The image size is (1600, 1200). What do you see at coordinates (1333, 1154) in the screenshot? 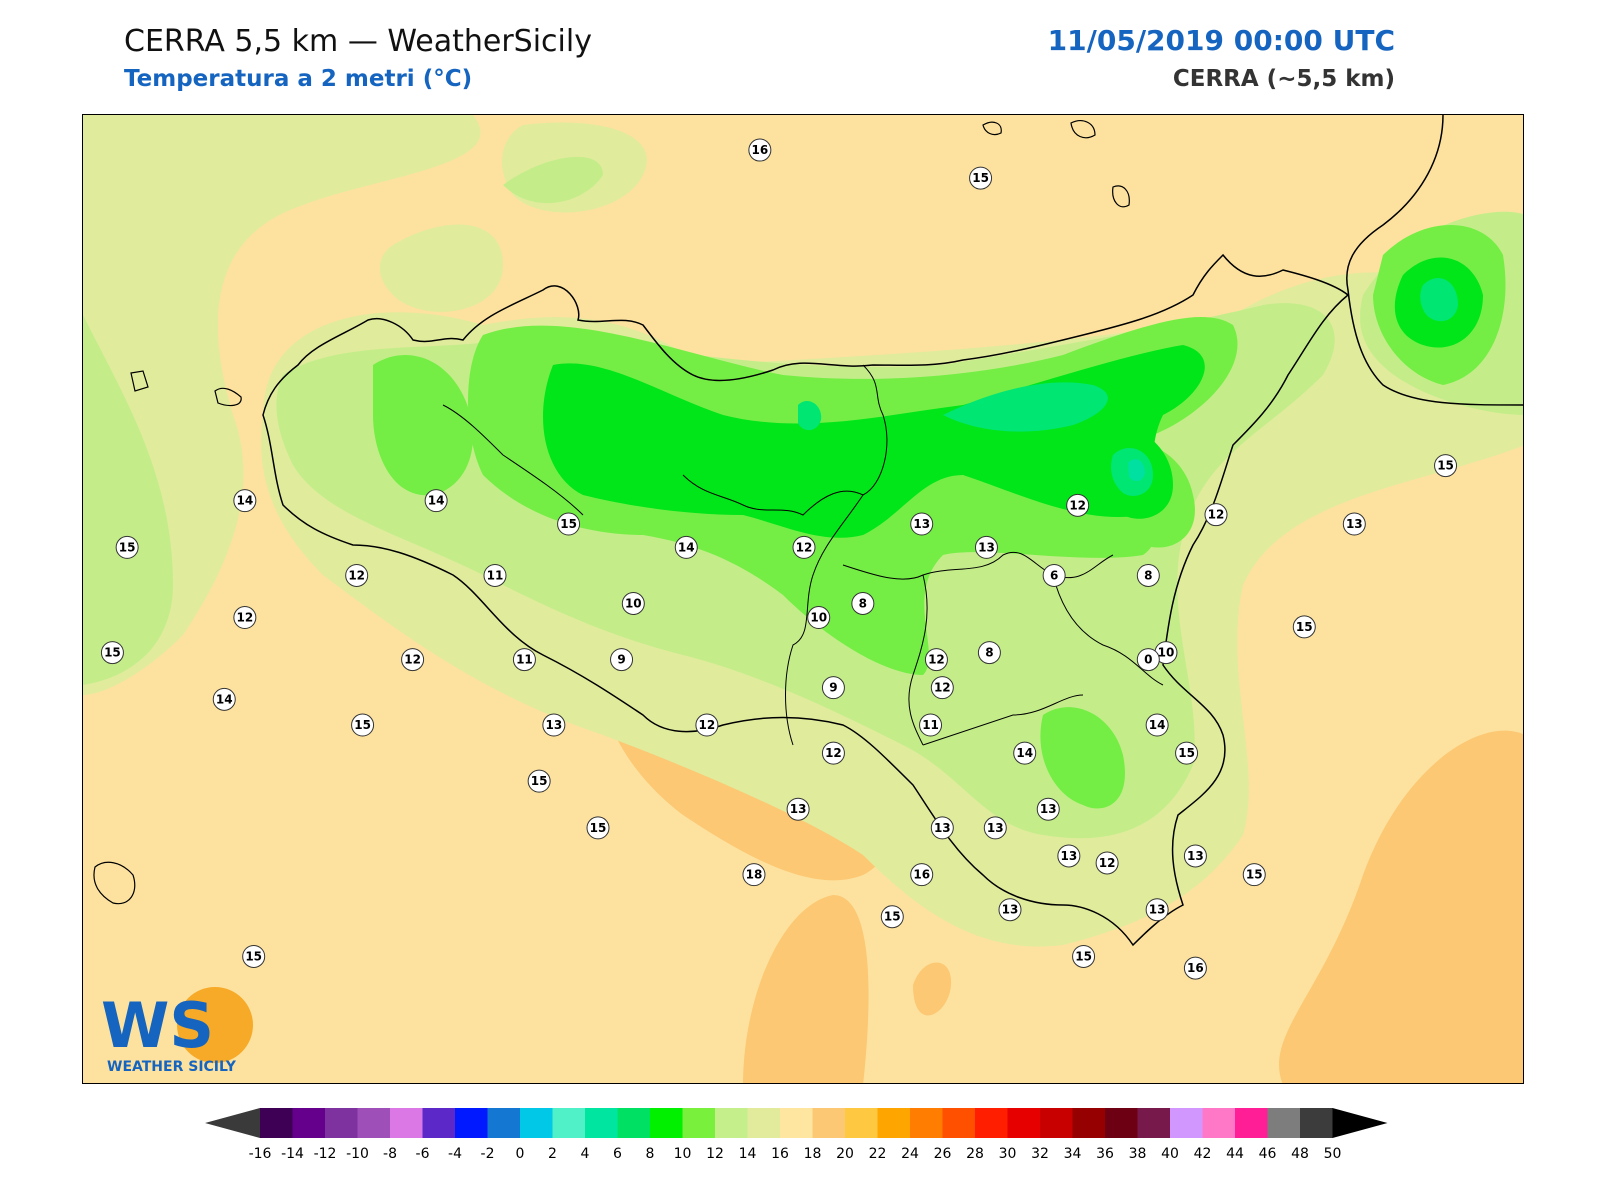
I see `colorbar-tick-label: 50` at bounding box center [1333, 1154].